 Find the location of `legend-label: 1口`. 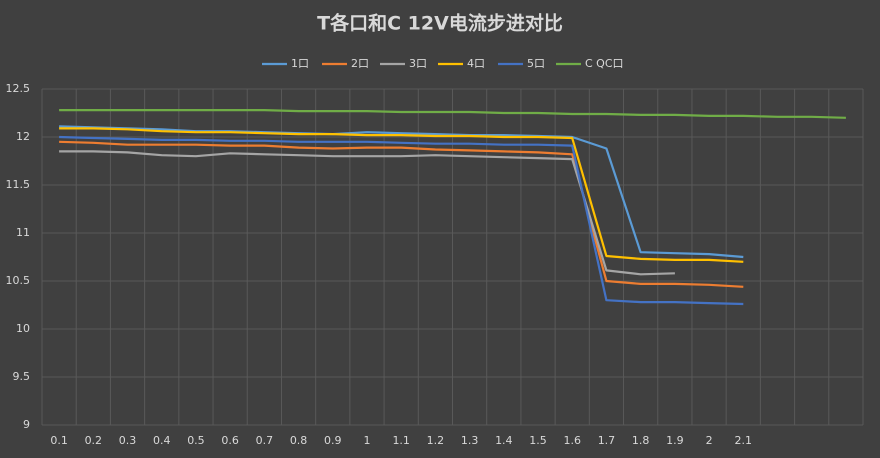

legend-label: 1口 is located at coordinates (300, 63).